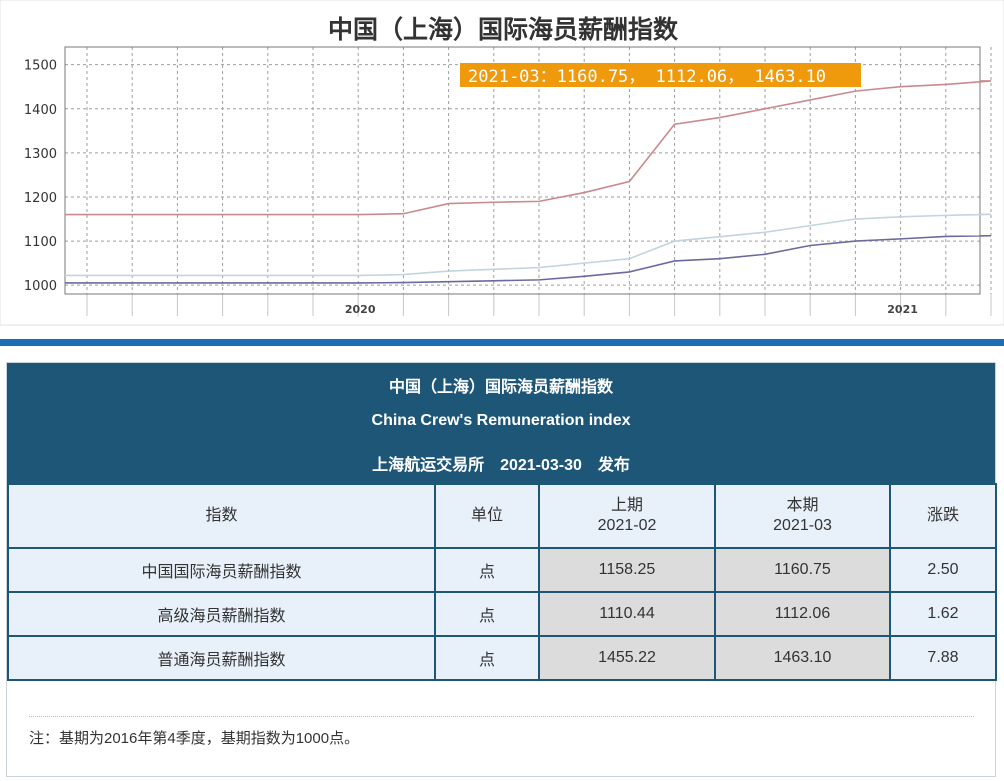 Image resolution: width=1004 pixels, height=781 pixels. I want to click on row-name: 中国国际海员薪酬指数, so click(221, 570).